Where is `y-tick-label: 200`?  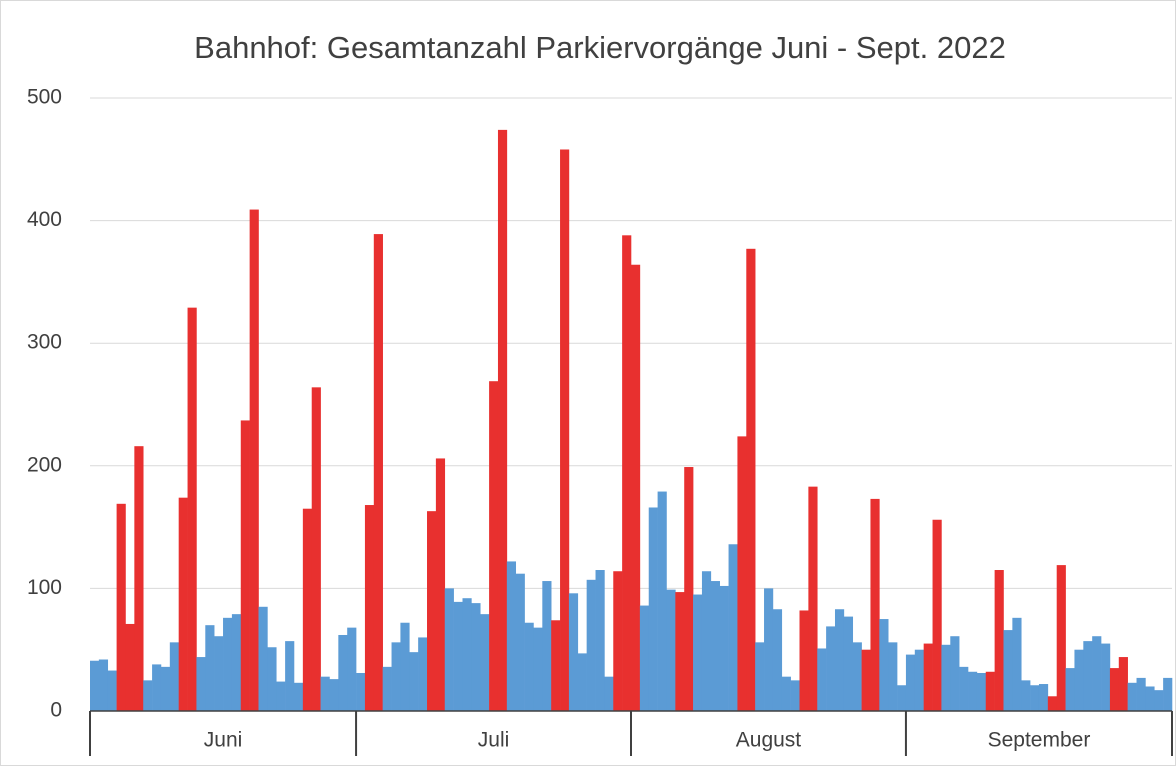 y-tick-label: 200 is located at coordinates (44, 464).